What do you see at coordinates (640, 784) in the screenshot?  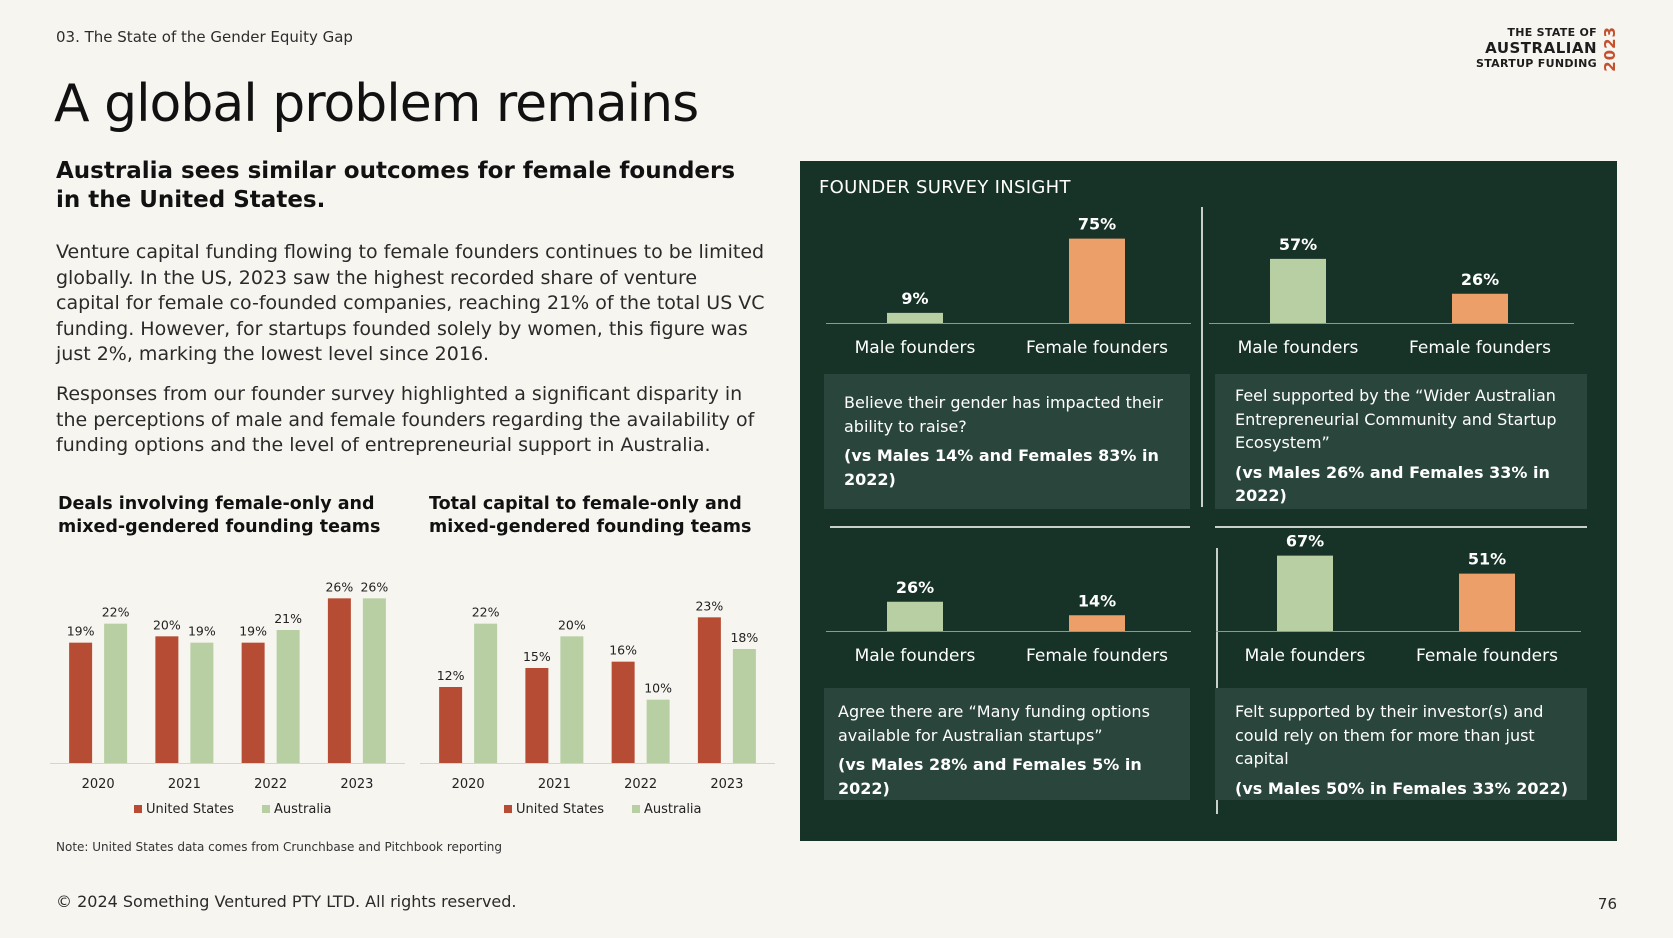 I see `x-tick-label: 2022` at bounding box center [640, 784].